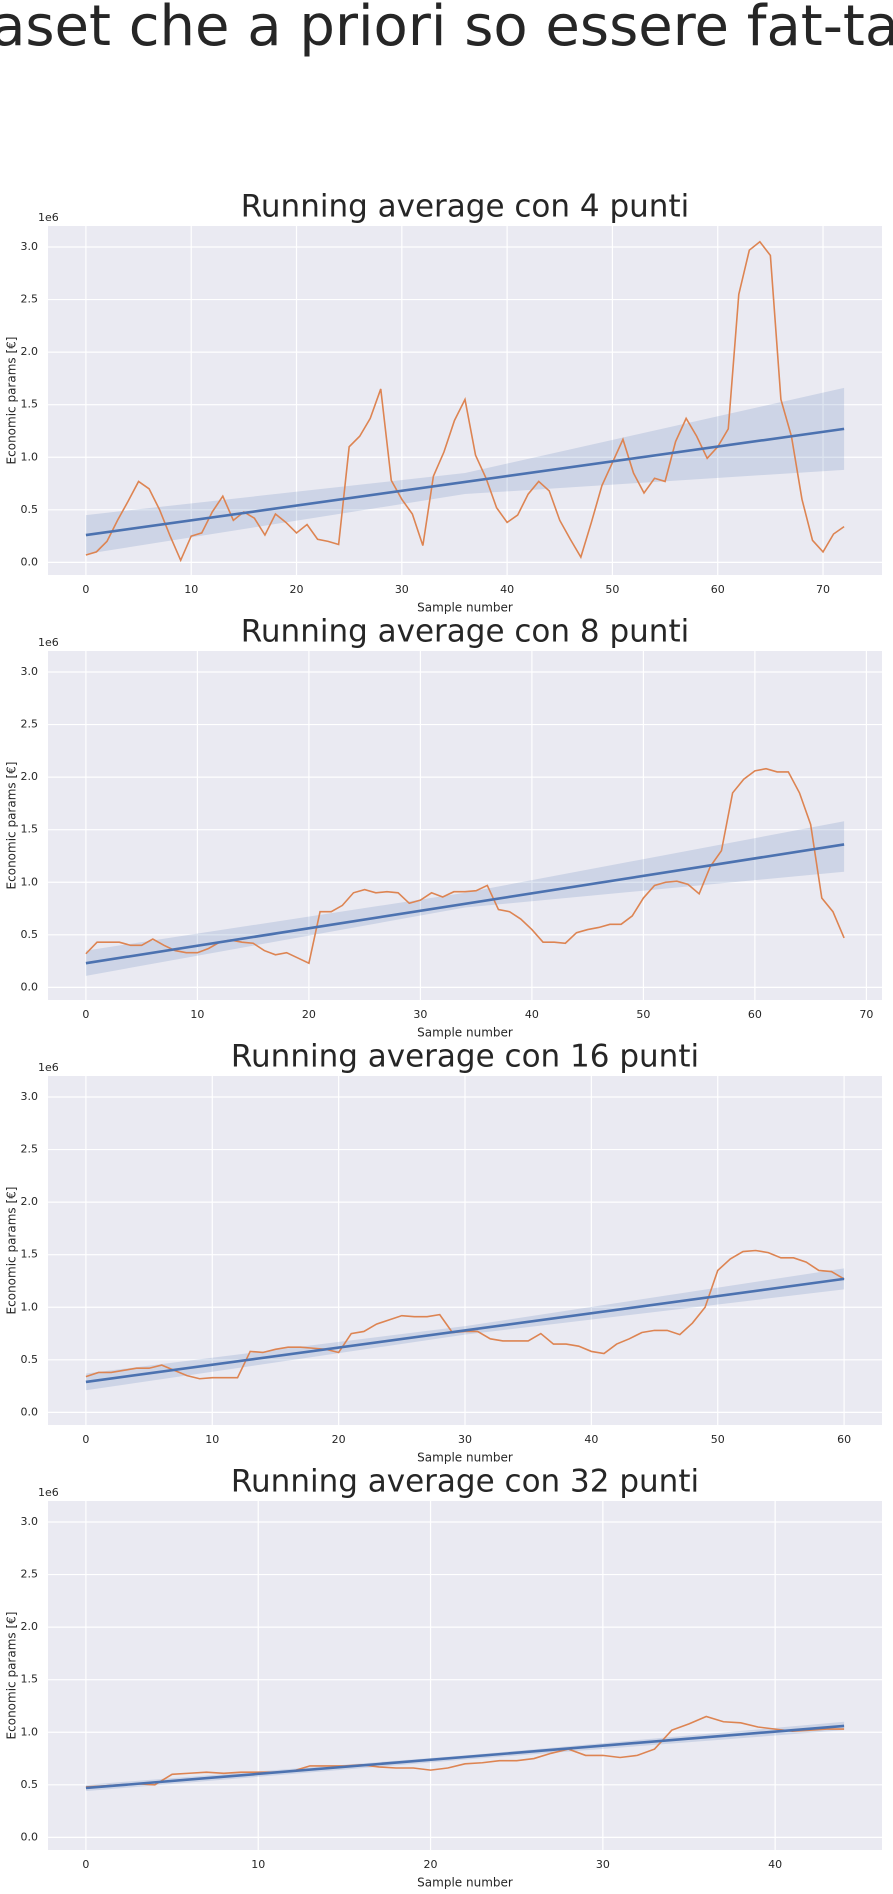 The image size is (893, 1894). I want to click on chart-title: Running average con 16 punti, so click(465, 1057).